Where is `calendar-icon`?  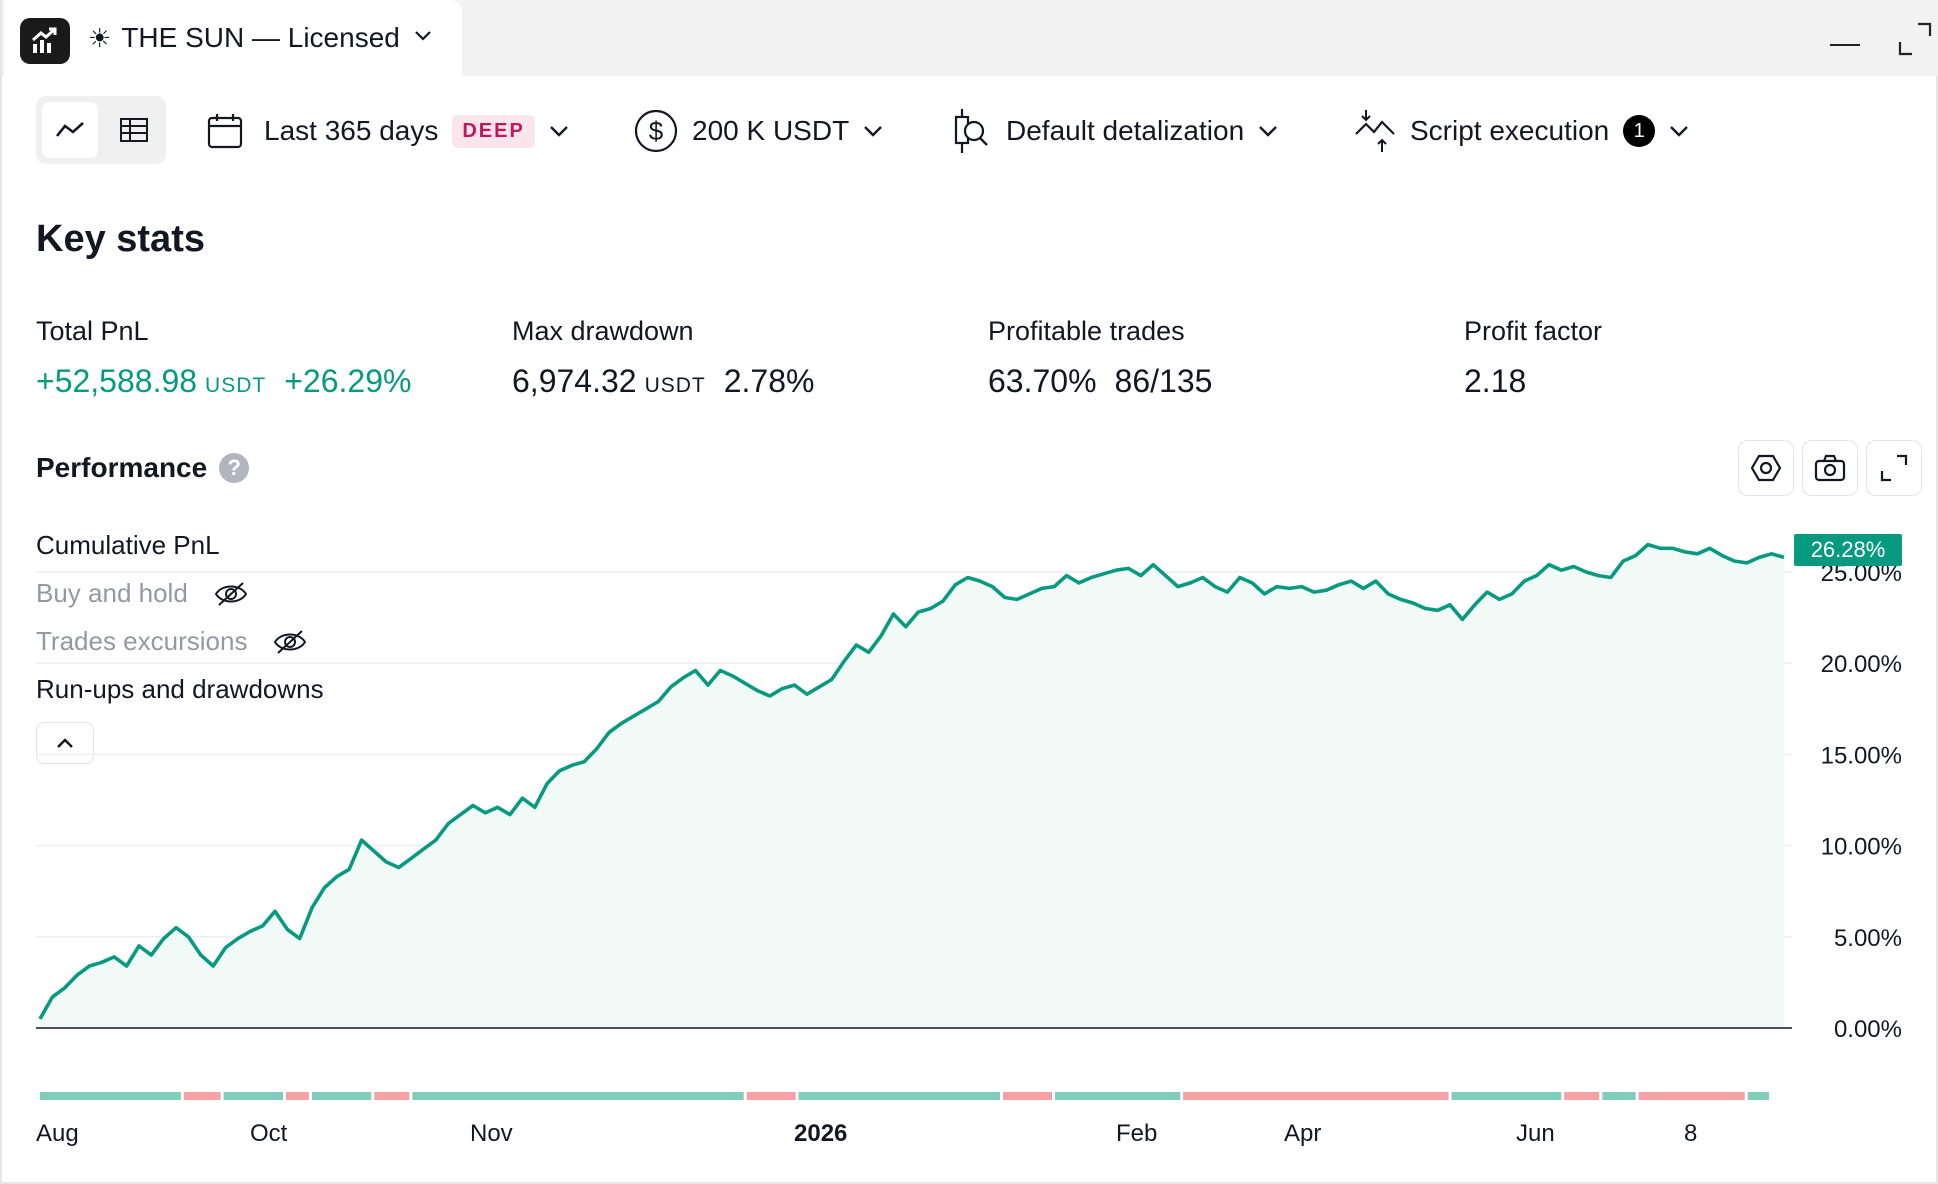 calendar-icon is located at coordinates (225, 131).